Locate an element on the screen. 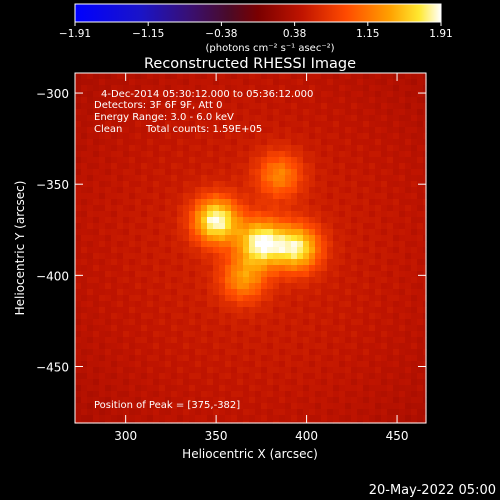  annotation-peak-position: Position of Peak = [375,-382] is located at coordinates (167, 405).